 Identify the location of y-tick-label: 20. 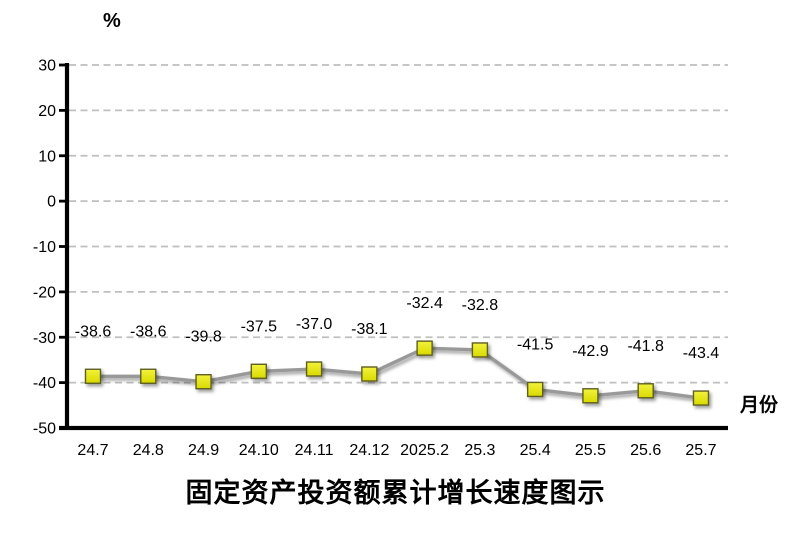
(47, 111).